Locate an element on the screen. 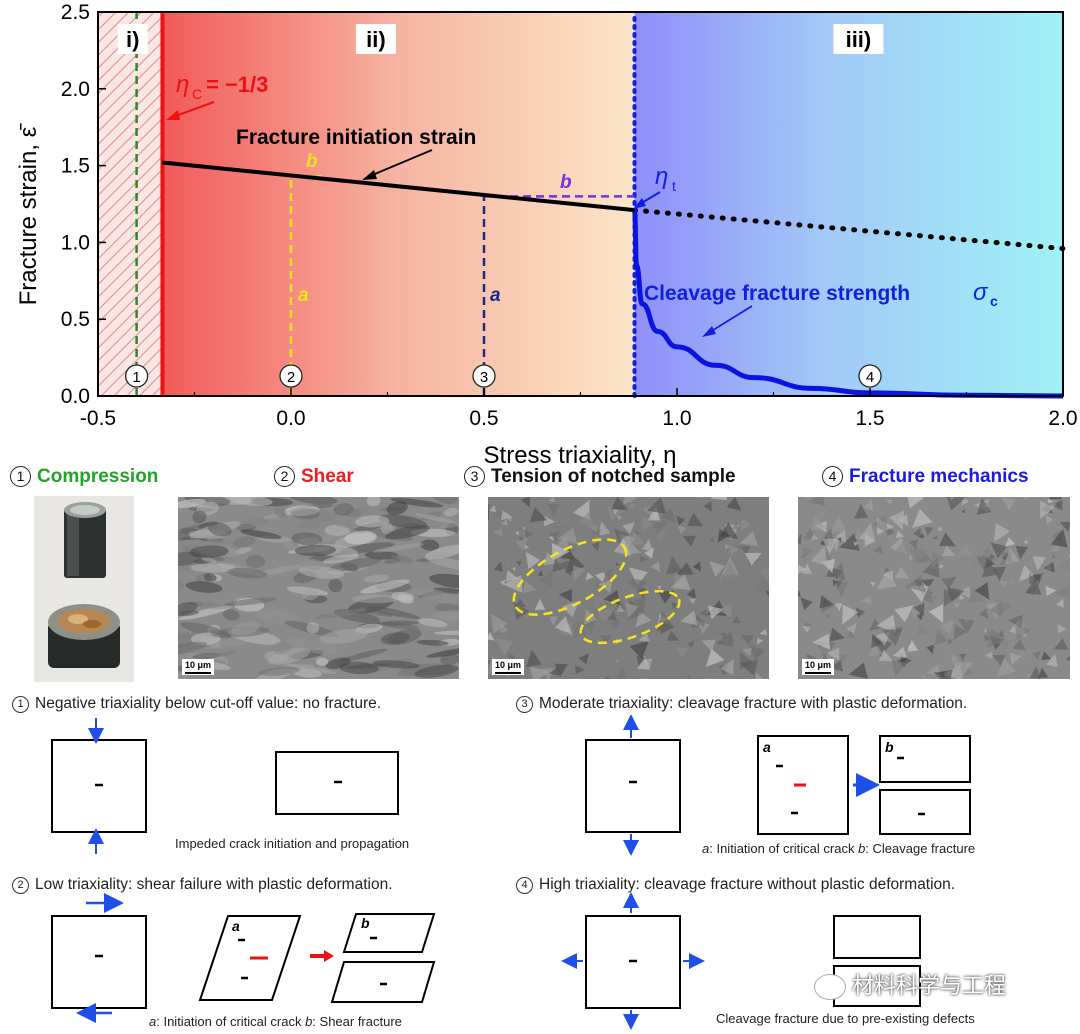 The width and height of the screenshot is (1080, 1034). region-label-ii: ii) is located at coordinates (375, 39).